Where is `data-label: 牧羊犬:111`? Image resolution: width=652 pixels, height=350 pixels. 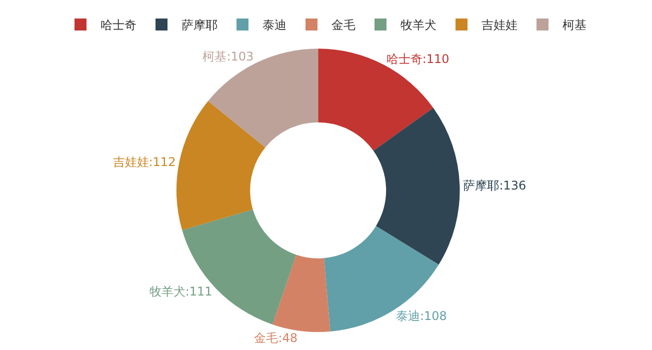 data-label: 牧羊犬:111 is located at coordinates (180, 291).